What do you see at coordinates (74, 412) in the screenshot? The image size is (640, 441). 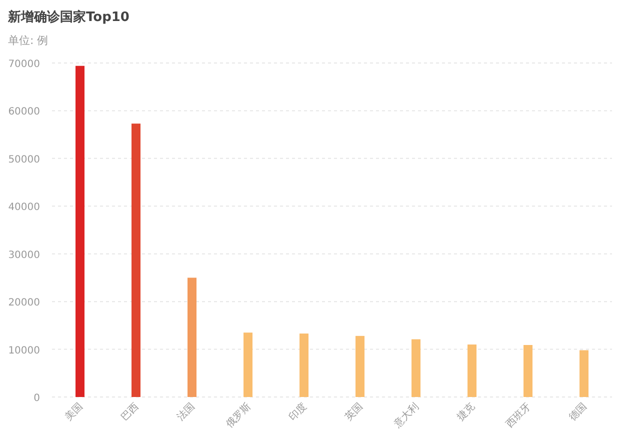 I see `x-tick-label: 美国` at bounding box center [74, 412].